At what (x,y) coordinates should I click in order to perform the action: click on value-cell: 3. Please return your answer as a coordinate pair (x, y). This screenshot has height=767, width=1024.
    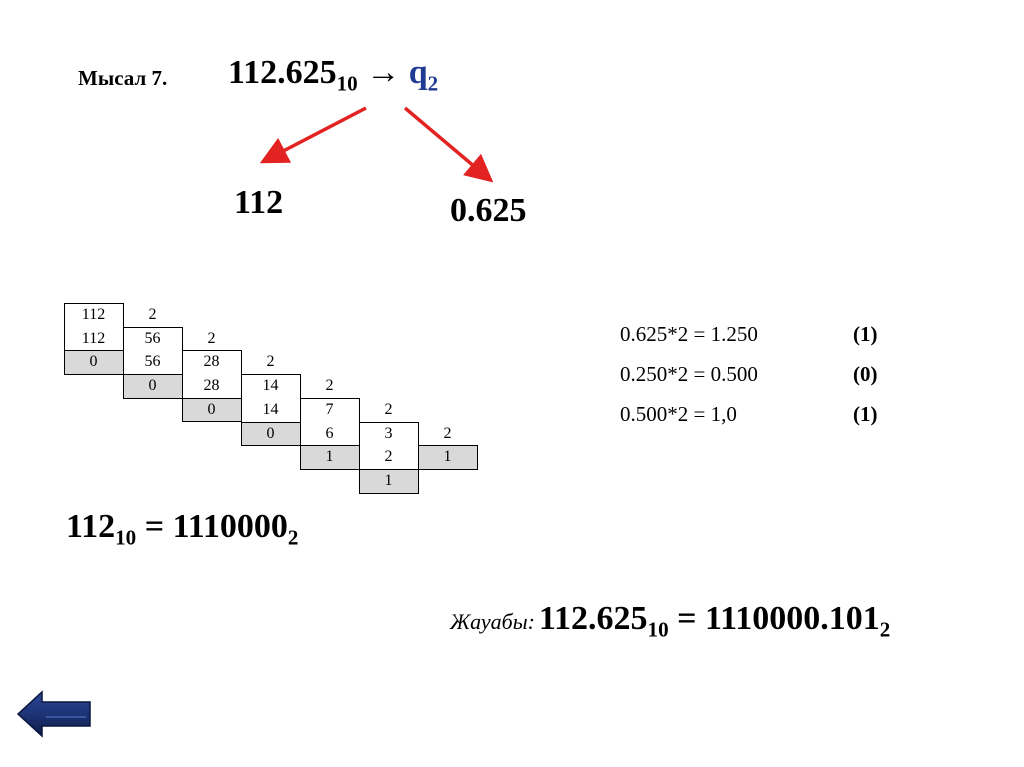
    Looking at the image, I should click on (388, 433).